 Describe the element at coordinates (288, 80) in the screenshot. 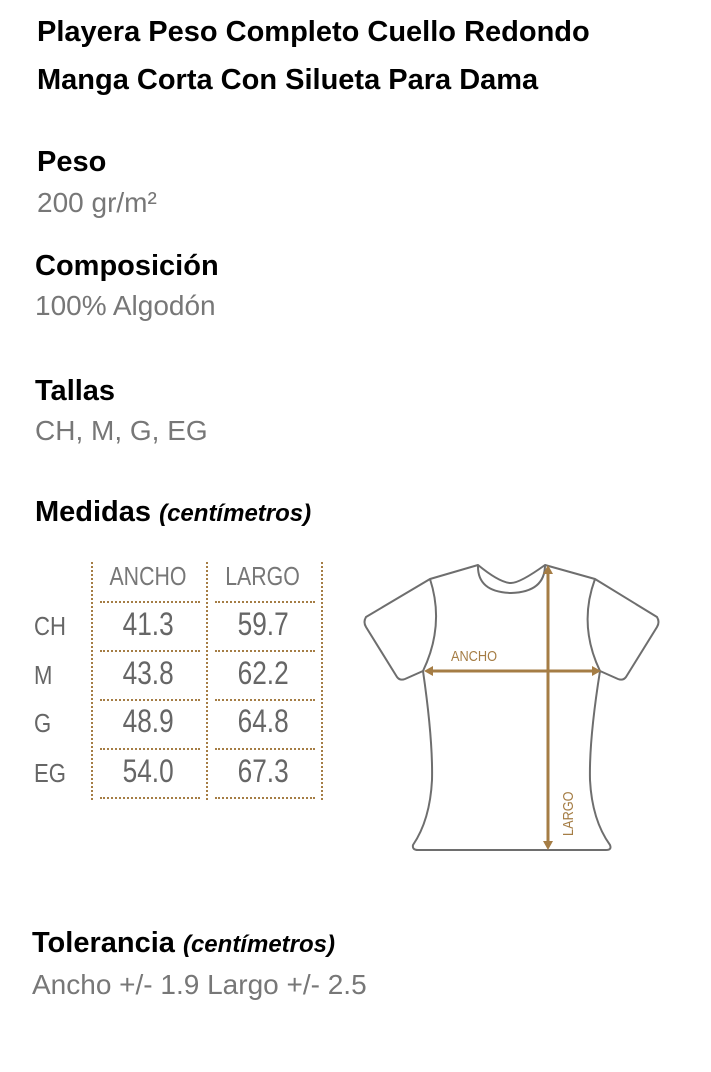

I see `product-title-line-2: Manga Corta Con Silueta Para Dama` at that location.